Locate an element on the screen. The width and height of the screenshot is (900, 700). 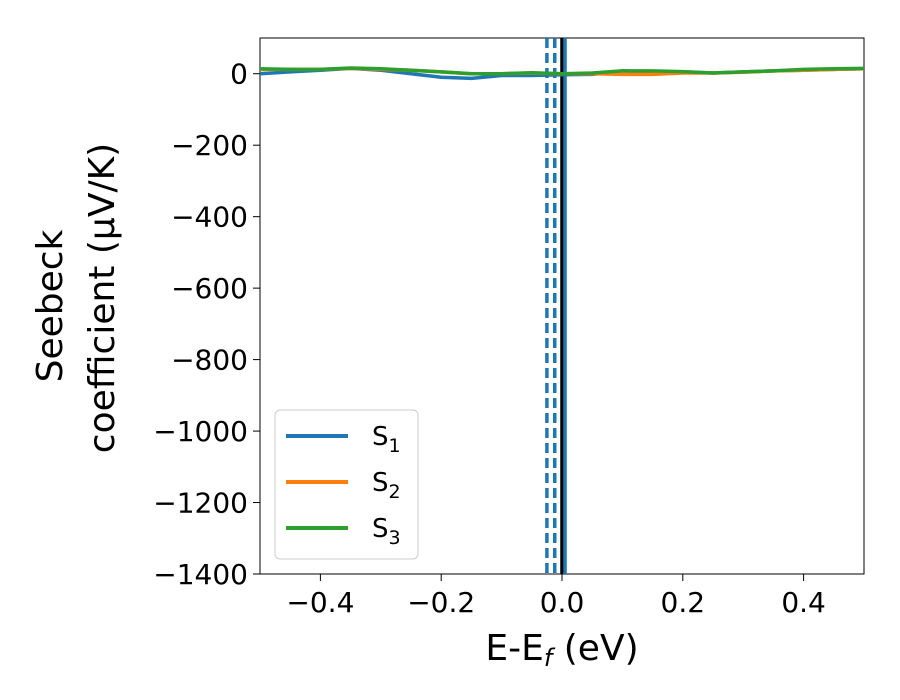
y-tick-label: −200 is located at coordinates (209, 145).